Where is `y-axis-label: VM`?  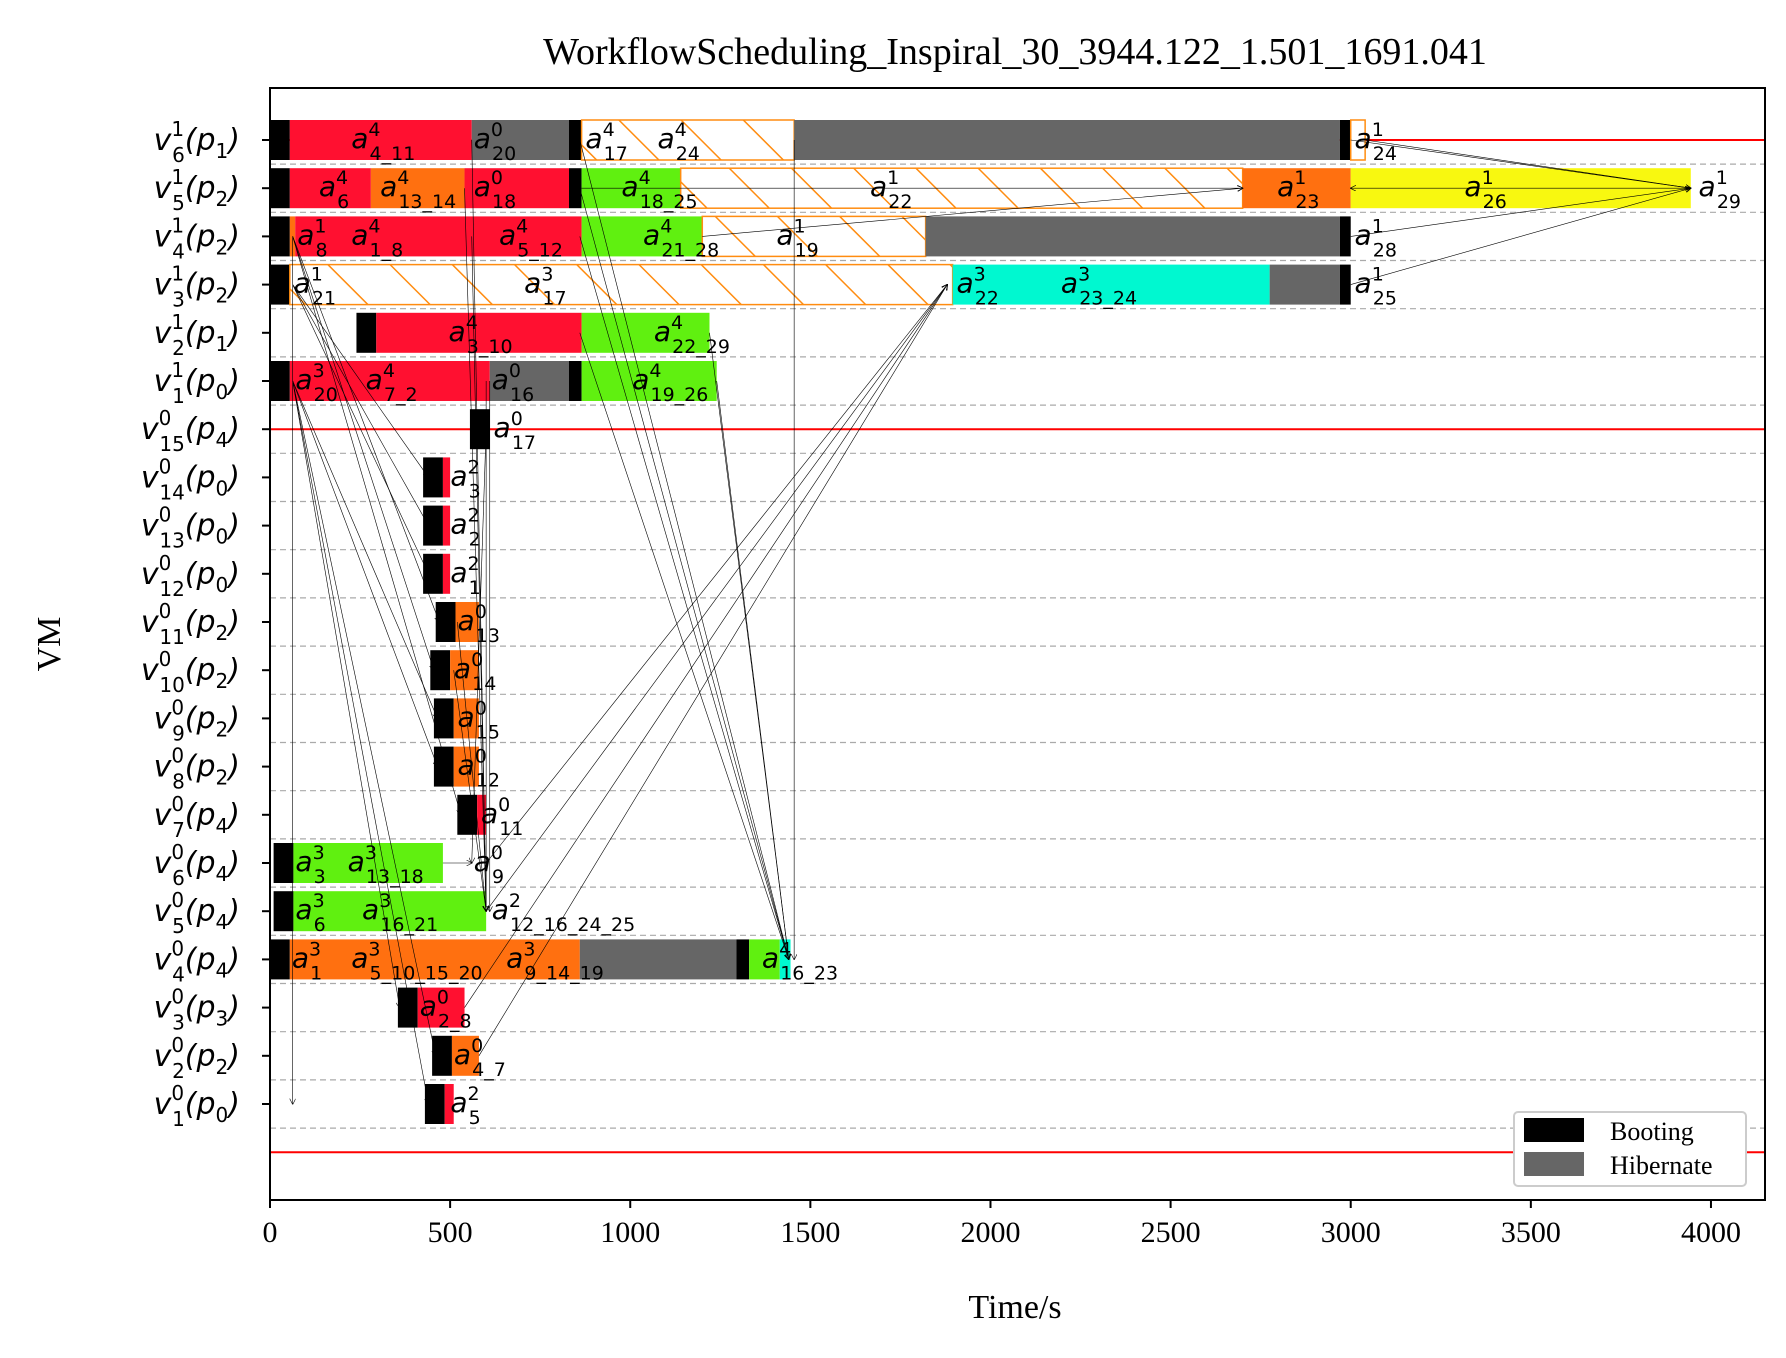 y-axis-label: VM is located at coordinates (49, 644).